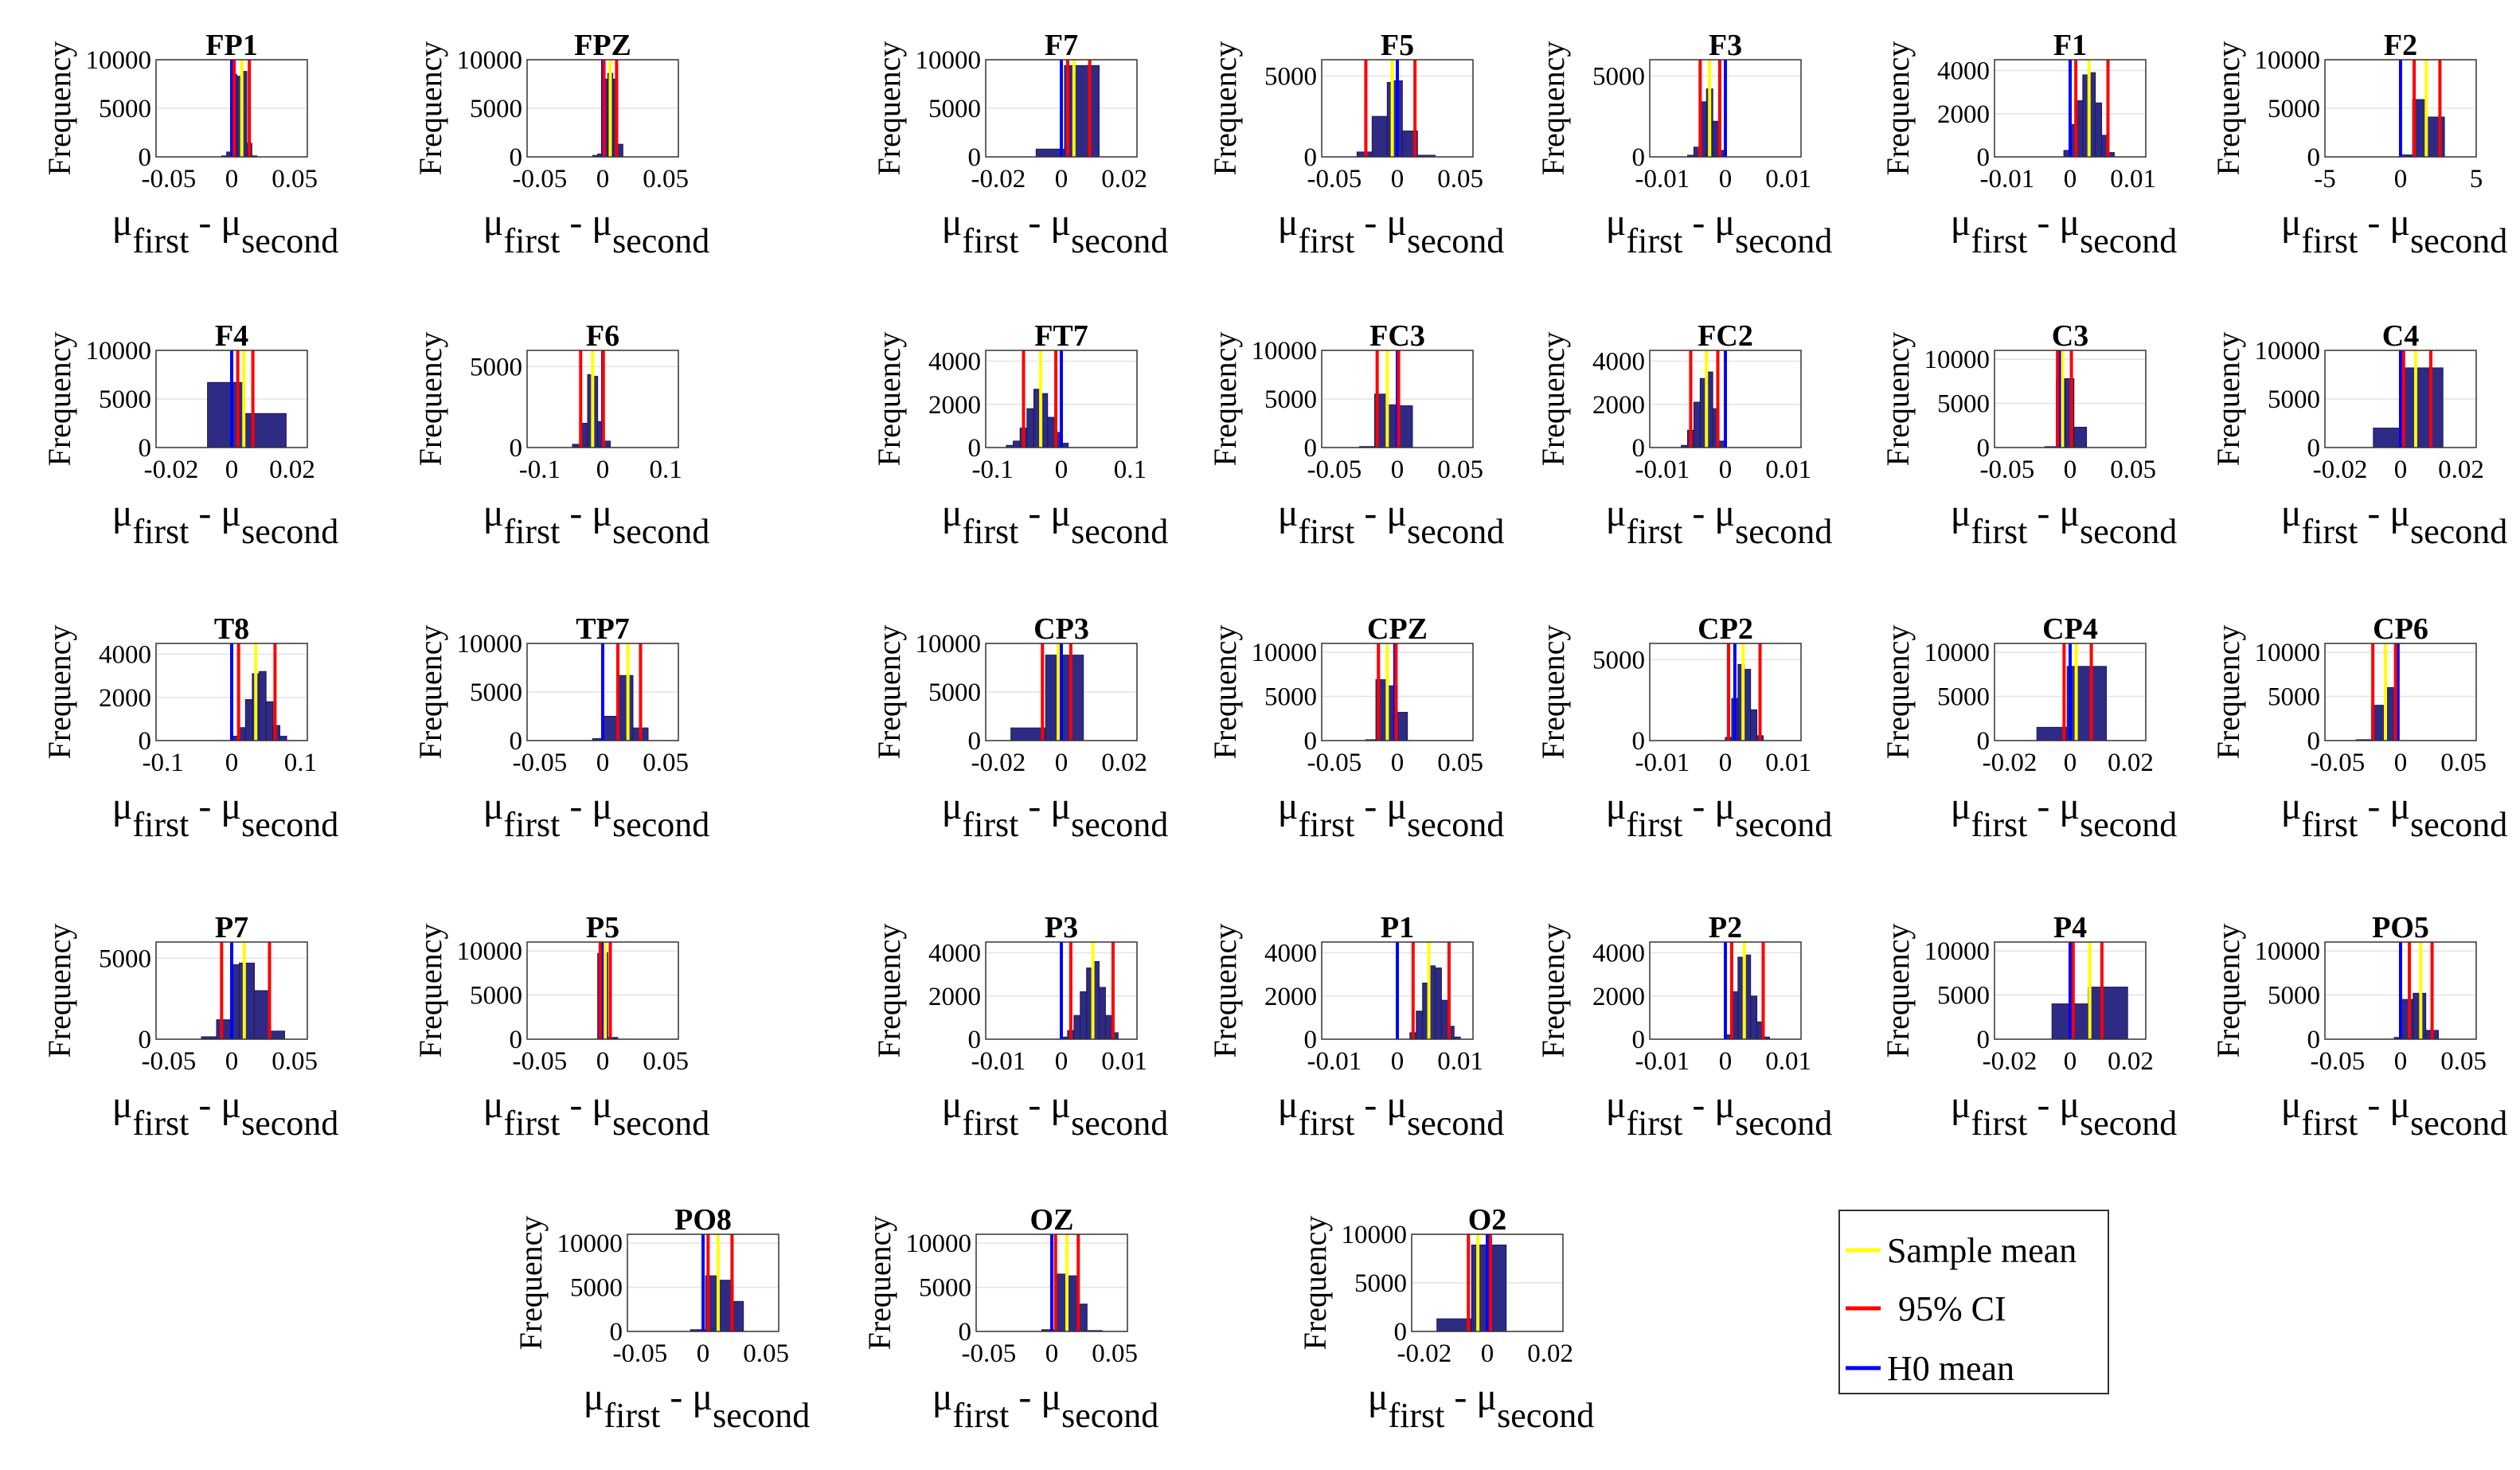 Image resolution: width=2520 pixels, height=1470 pixels. What do you see at coordinates (2400, 46) in the screenshot?
I see `panel-title: F2` at bounding box center [2400, 46].